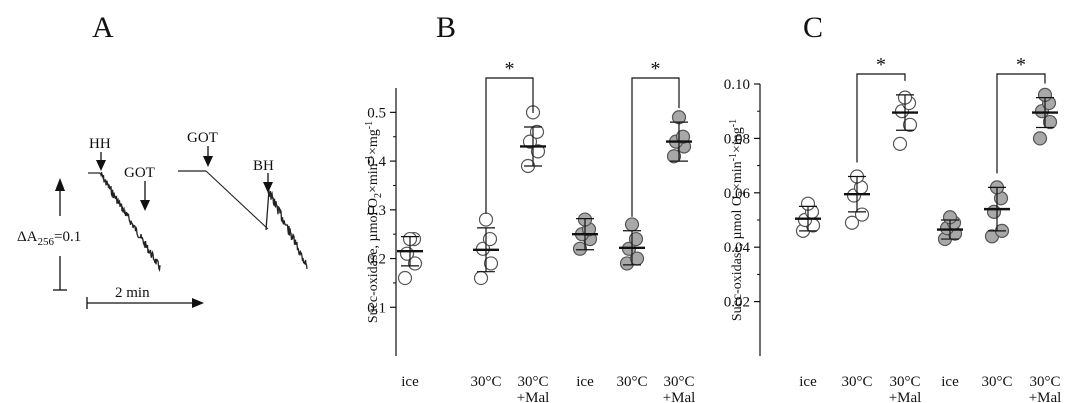  What do you see at coordinates (100, 144) in the screenshot?
I see `label-hh: HH` at bounding box center [100, 144].